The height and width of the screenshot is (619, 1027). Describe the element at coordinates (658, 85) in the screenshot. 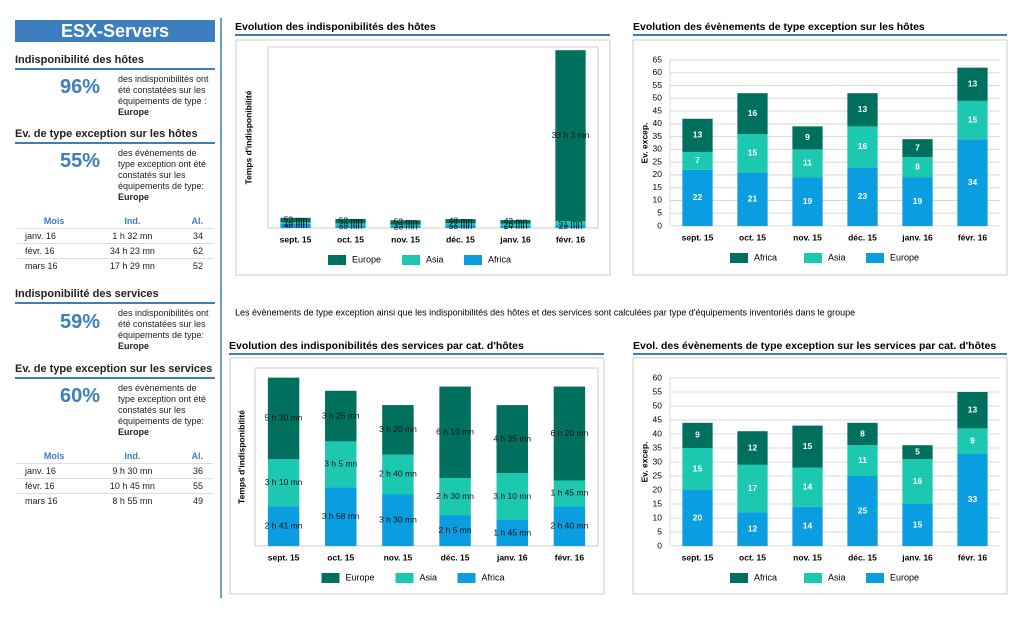

I see `y-tick-label: 55` at that location.